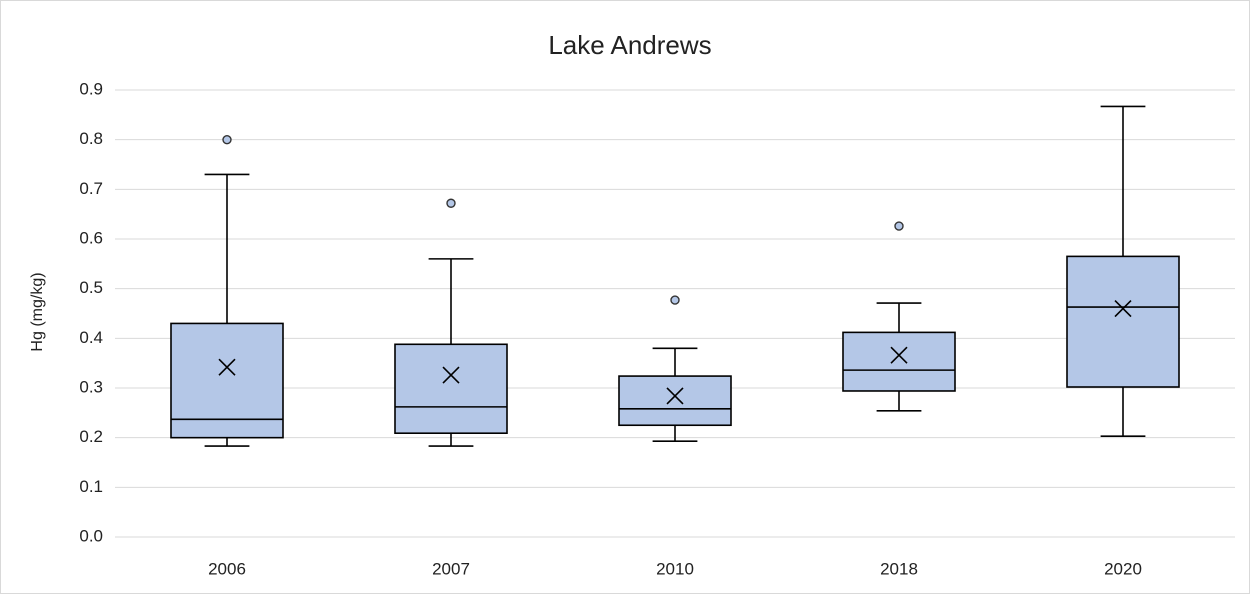 This screenshot has width=1251, height=595. Describe the element at coordinates (91, 386) in the screenshot. I see `y-tick-label: 0.3` at that location.